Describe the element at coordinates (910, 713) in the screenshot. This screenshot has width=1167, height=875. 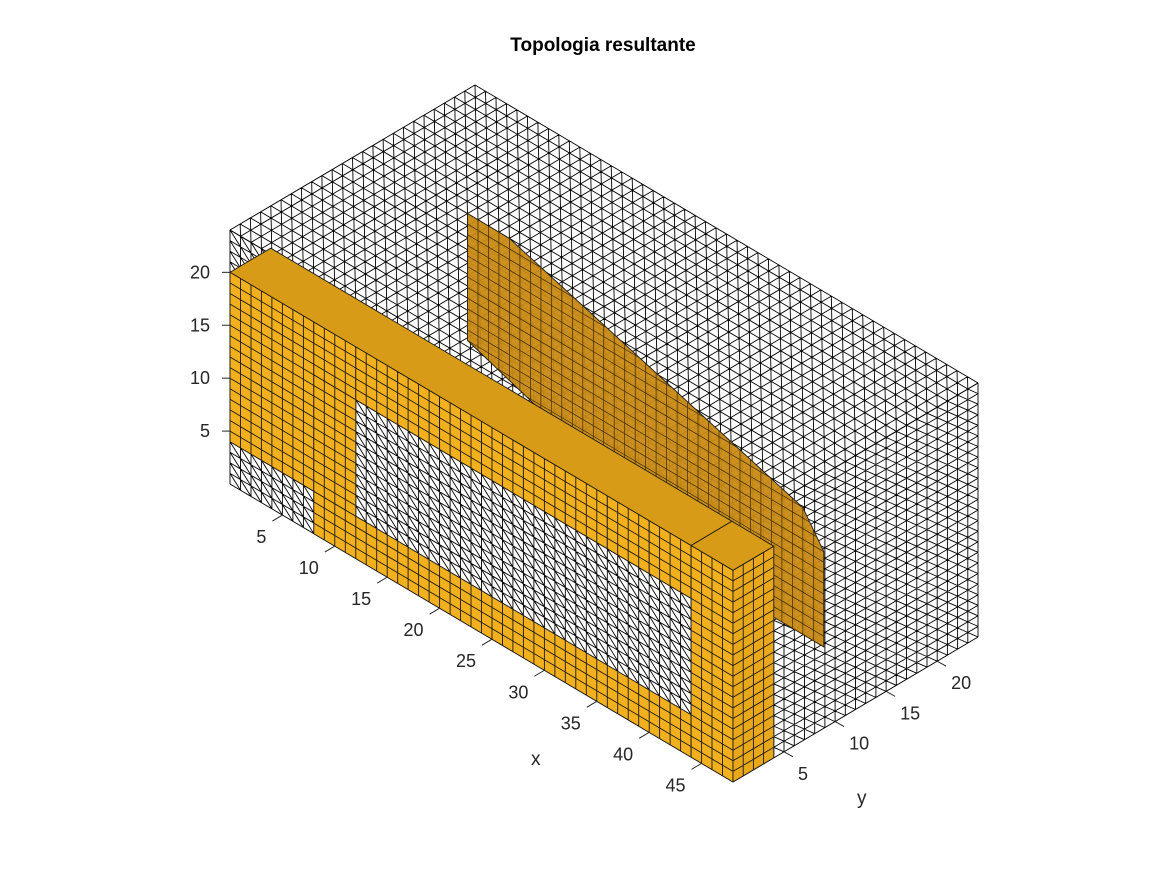
I see `y-tick-label-15: 15` at that location.